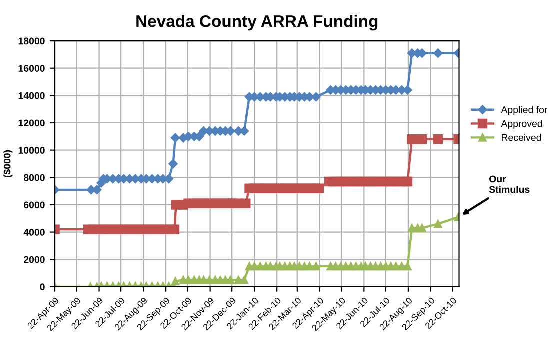  Describe the element at coordinates (257, 23) in the screenshot. I see `chart-title: Nevada County ARRA Funding` at that location.